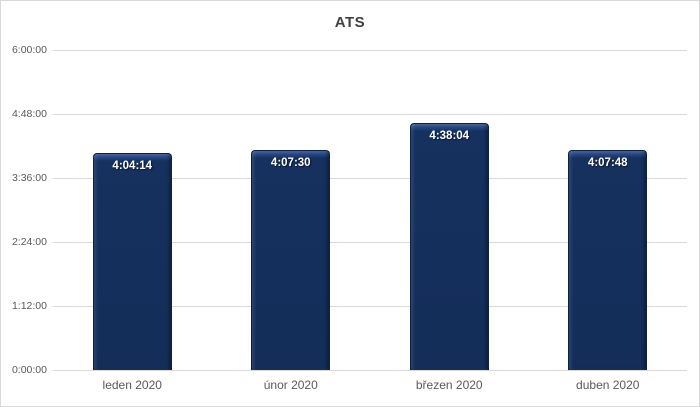  I want to click on bar-value-label: 4:04:14, so click(132, 165).